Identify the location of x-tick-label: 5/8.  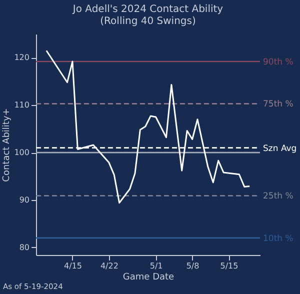
(193, 266).